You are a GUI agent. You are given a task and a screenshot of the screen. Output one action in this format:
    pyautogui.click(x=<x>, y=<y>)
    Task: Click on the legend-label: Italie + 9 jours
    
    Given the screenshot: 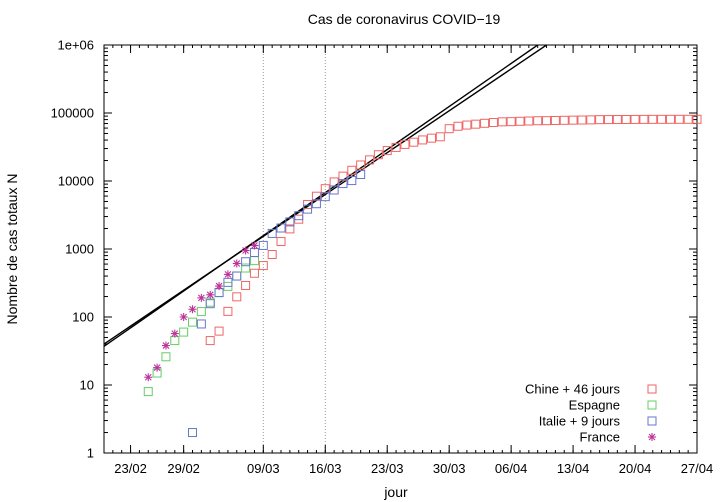 What is the action you would take?
    pyautogui.click(x=580, y=421)
    